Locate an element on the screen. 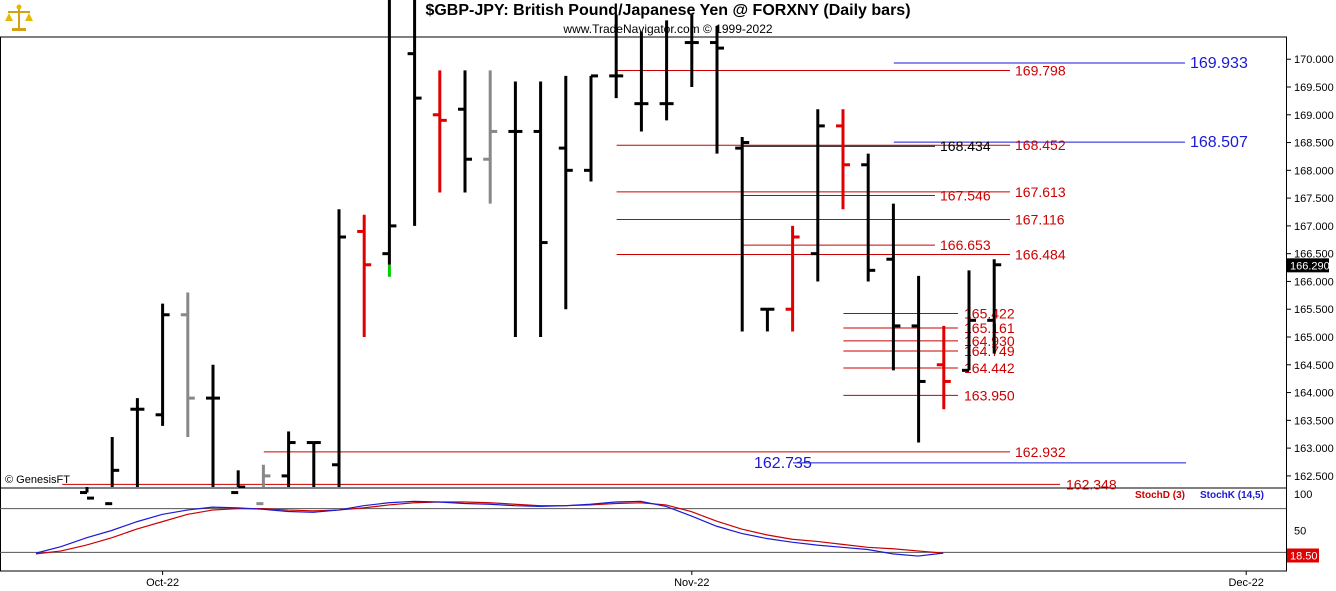 The height and width of the screenshot is (591, 1336). price-axis-label: 166.000 is located at coordinates (1314, 282).